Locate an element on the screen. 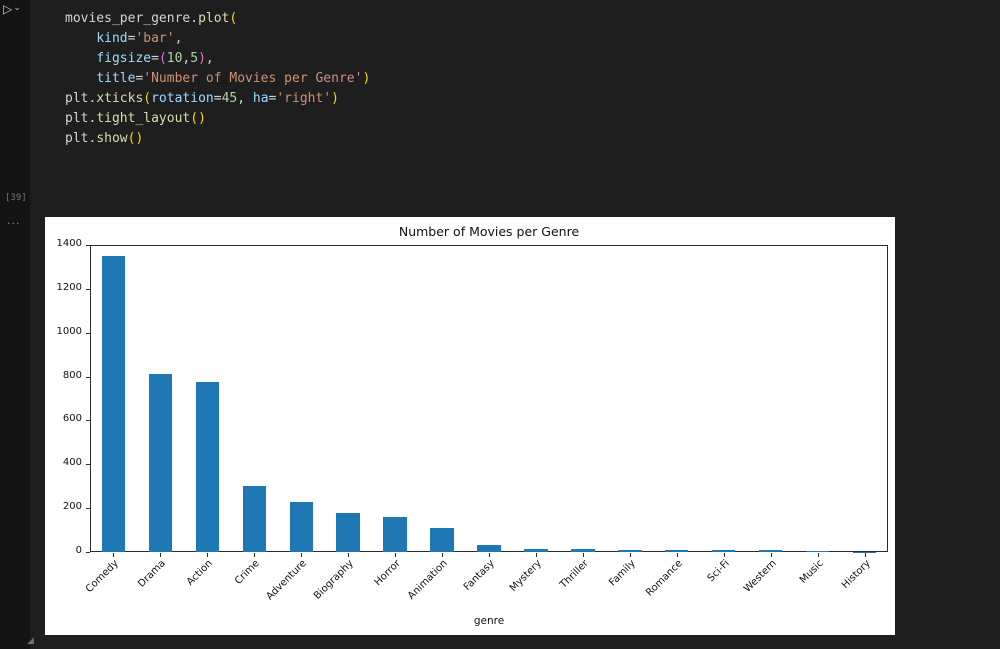  x-tick-label: Action is located at coordinates (200, 573).